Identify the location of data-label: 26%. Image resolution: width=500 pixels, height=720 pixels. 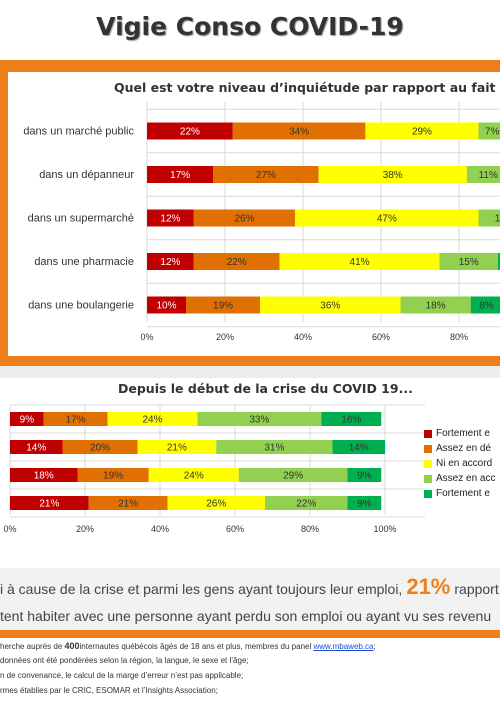
(244, 219).